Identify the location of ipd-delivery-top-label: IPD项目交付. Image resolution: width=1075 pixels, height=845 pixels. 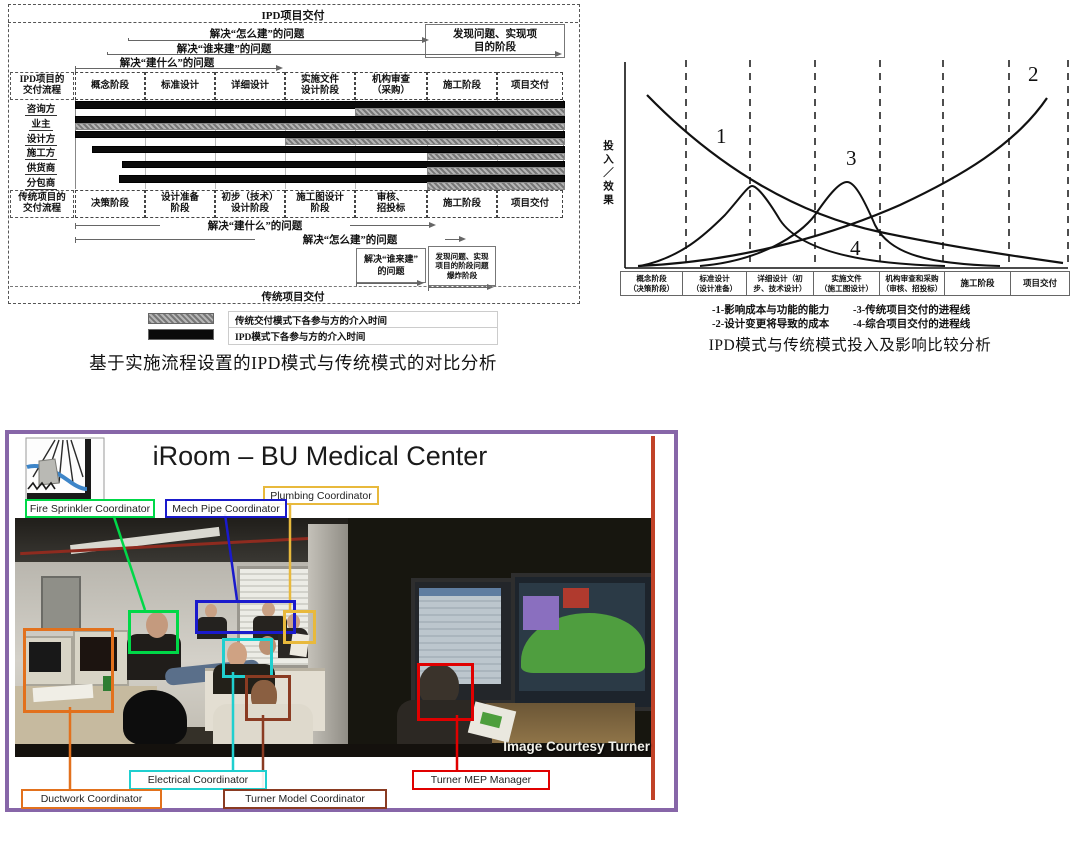
(293, 16).